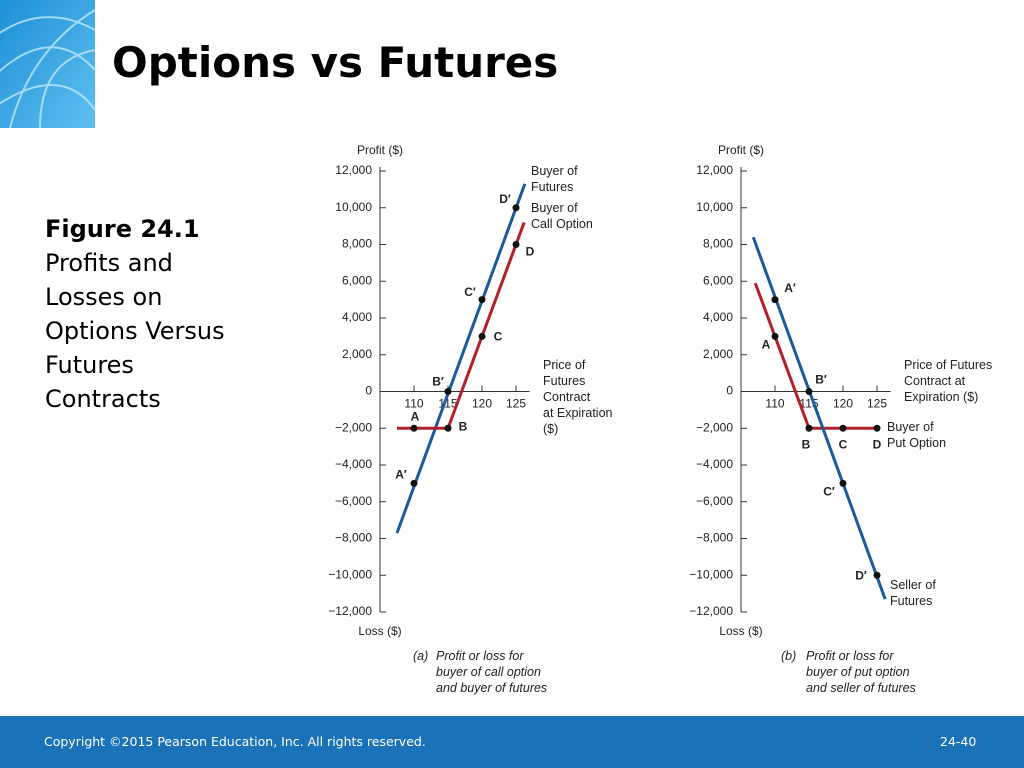  I want to click on series-label: Seller of Futures, so click(913, 593).